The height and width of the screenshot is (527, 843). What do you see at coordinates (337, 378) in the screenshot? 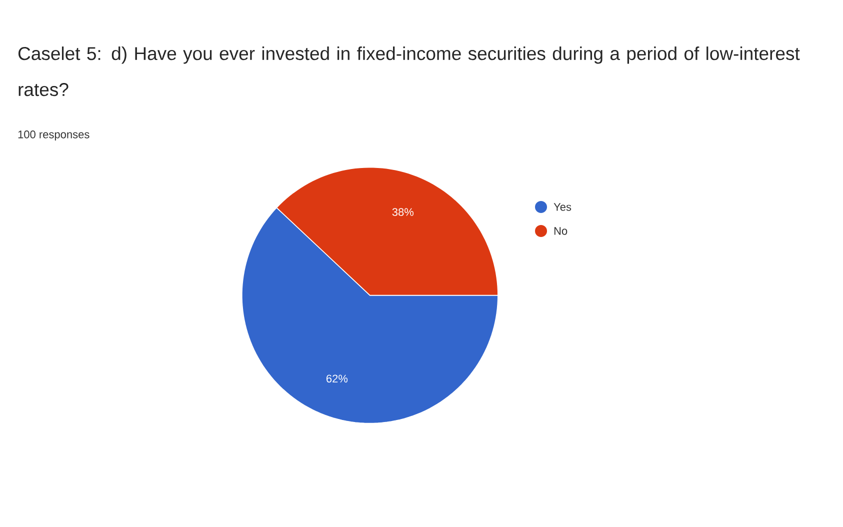
I see `data-label: 62%` at bounding box center [337, 378].